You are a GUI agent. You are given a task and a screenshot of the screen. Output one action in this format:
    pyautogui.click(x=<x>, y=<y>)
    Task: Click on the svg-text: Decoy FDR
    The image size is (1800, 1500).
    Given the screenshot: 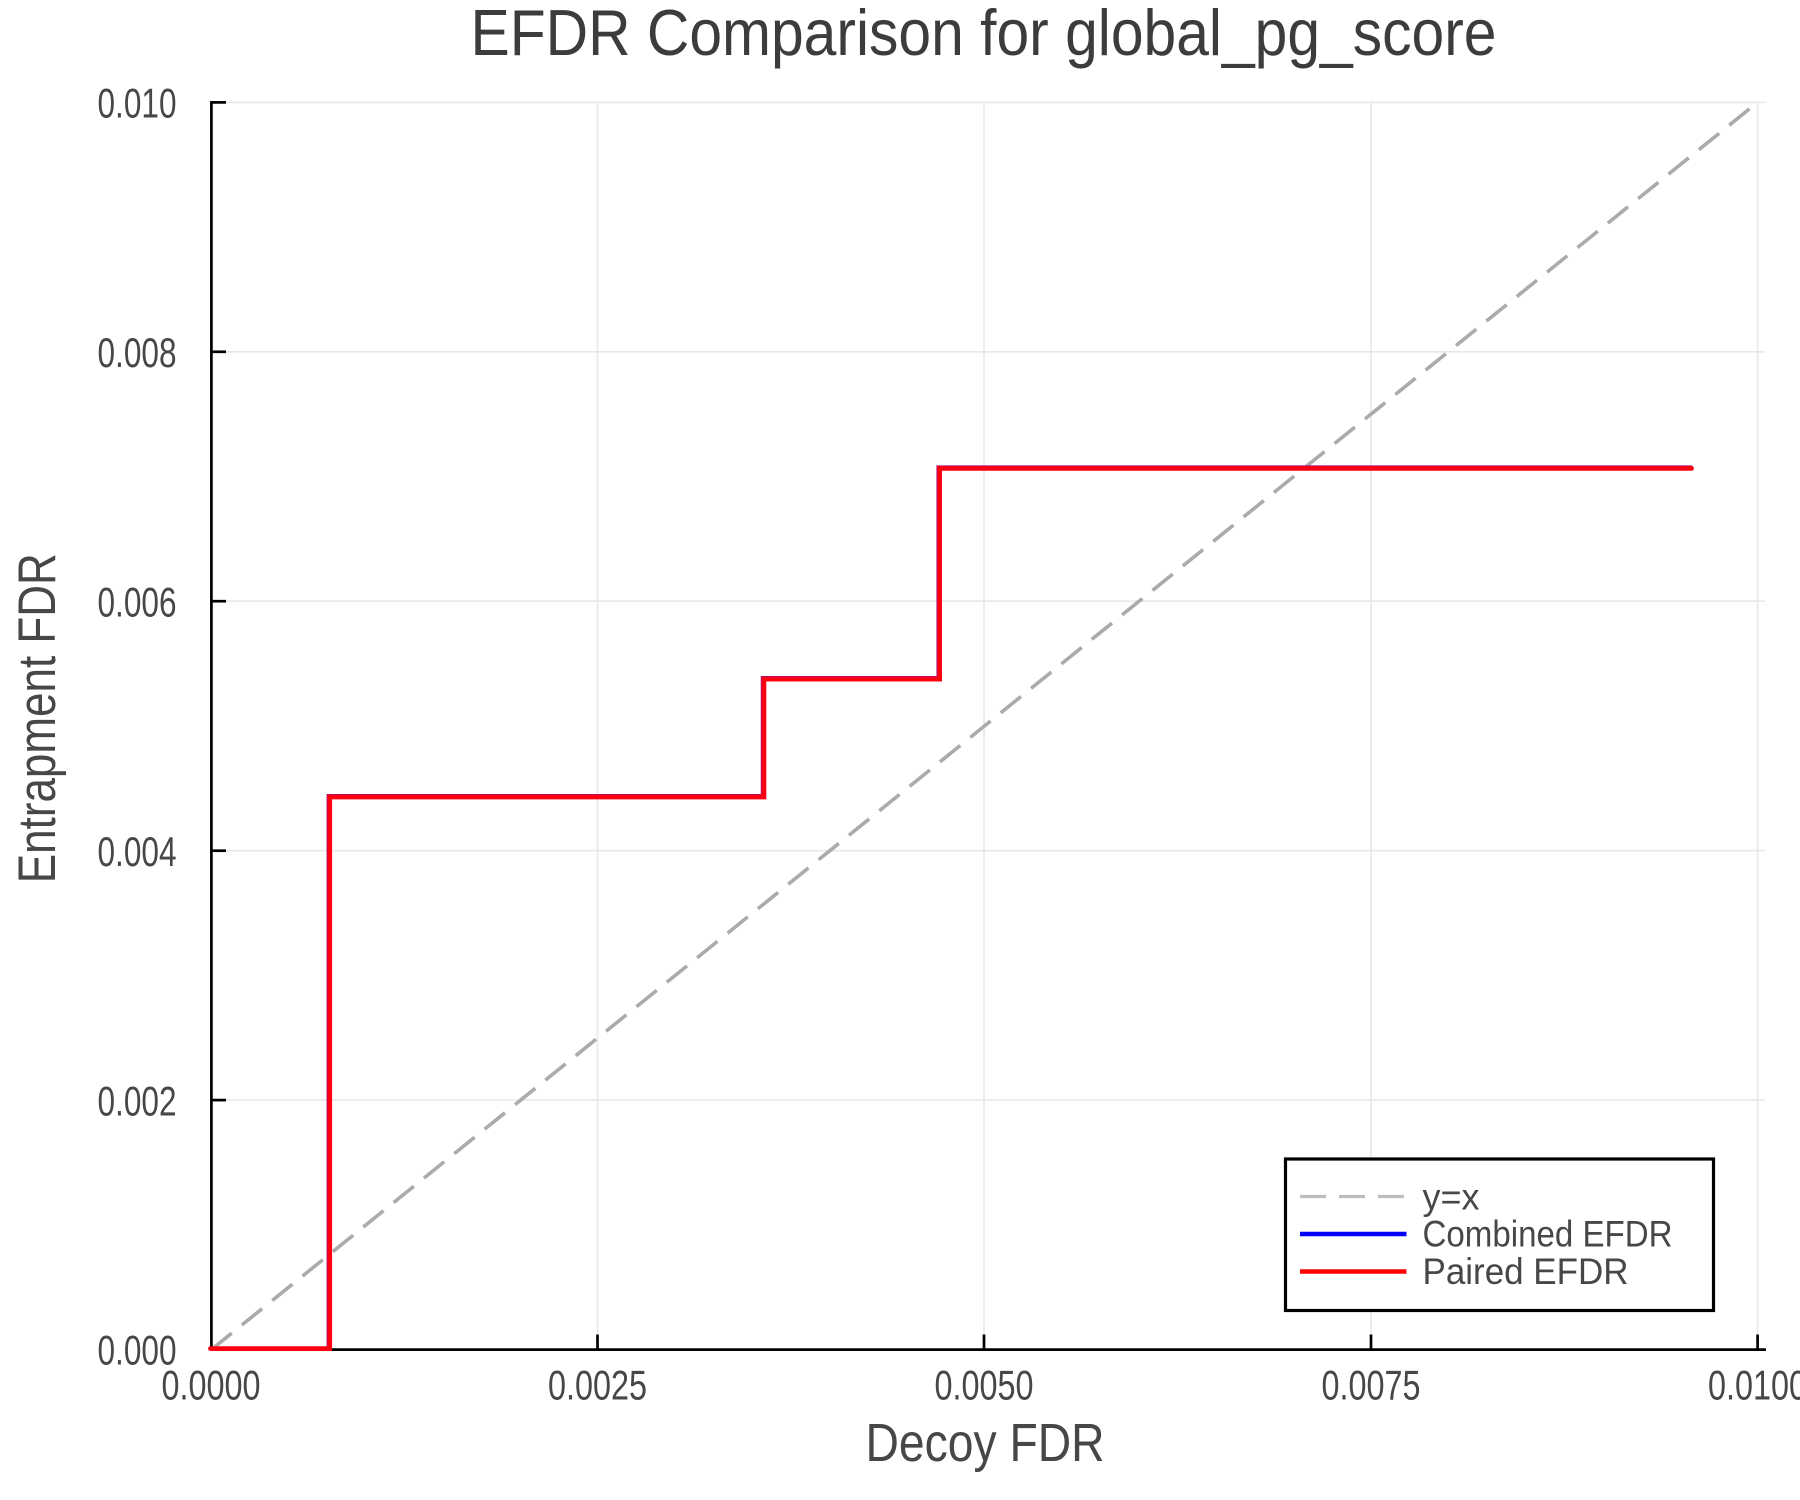 What is the action you would take?
    pyautogui.click(x=985, y=1443)
    